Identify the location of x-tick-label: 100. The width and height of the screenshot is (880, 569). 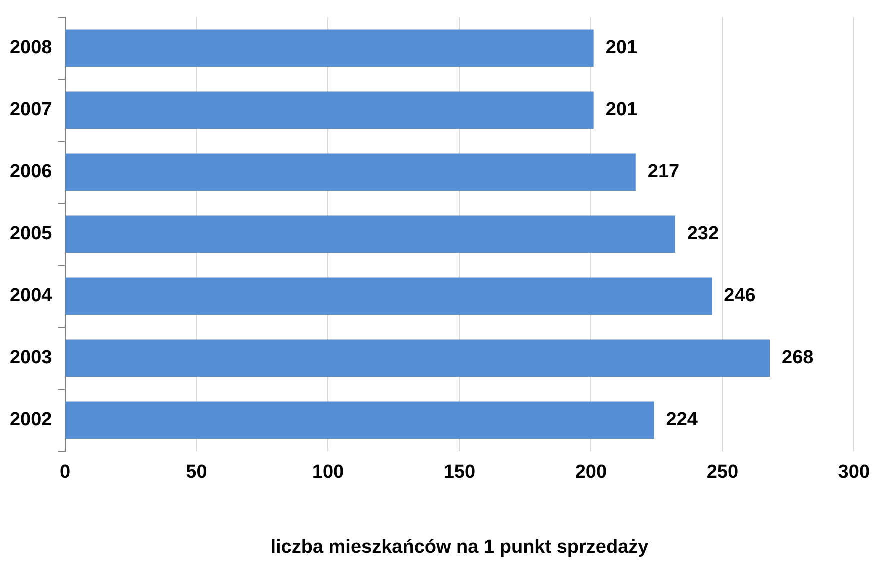
(328, 473).